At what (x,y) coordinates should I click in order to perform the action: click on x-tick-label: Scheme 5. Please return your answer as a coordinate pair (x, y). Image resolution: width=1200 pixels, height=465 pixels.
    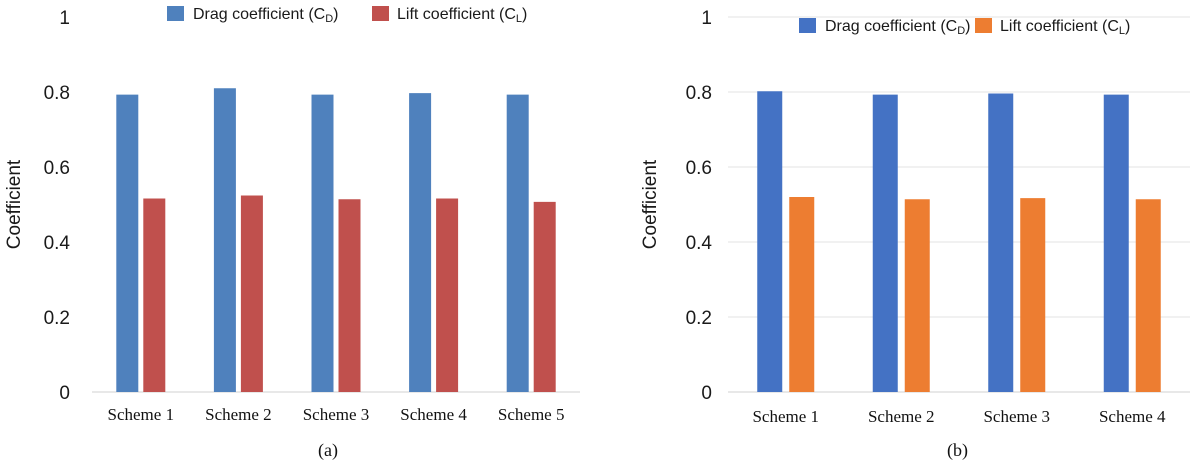
    Looking at the image, I should click on (531, 414).